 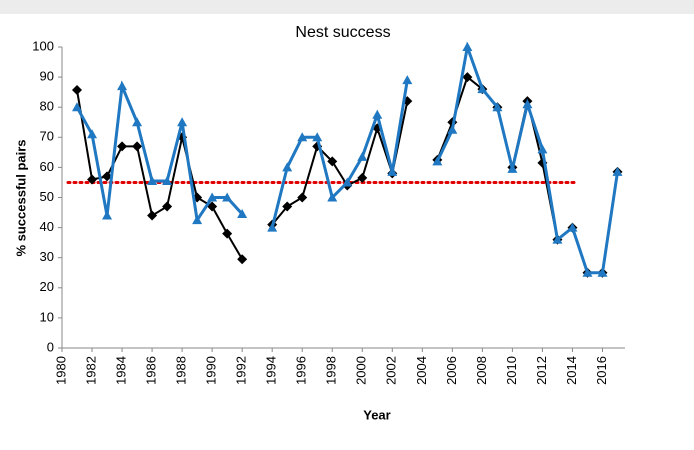 What do you see at coordinates (50, 346) in the screenshot?
I see `y-tick-label: 0` at bounding box center [50, 346].